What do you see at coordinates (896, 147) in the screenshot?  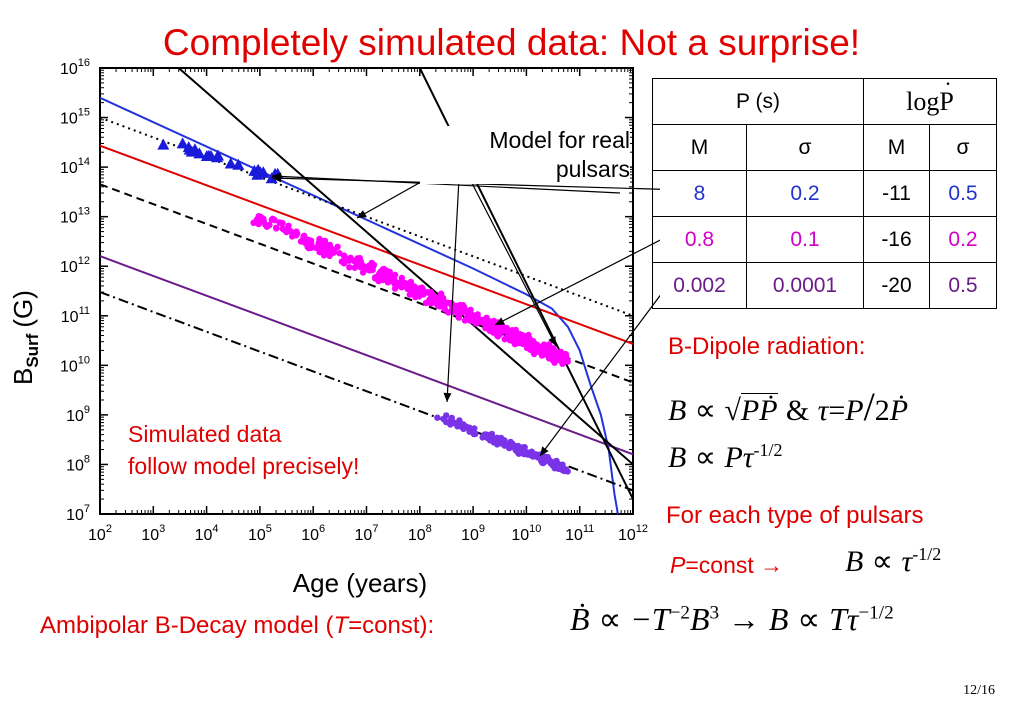 I see `table-sub-m2: M` at bounding box center [896, 147].